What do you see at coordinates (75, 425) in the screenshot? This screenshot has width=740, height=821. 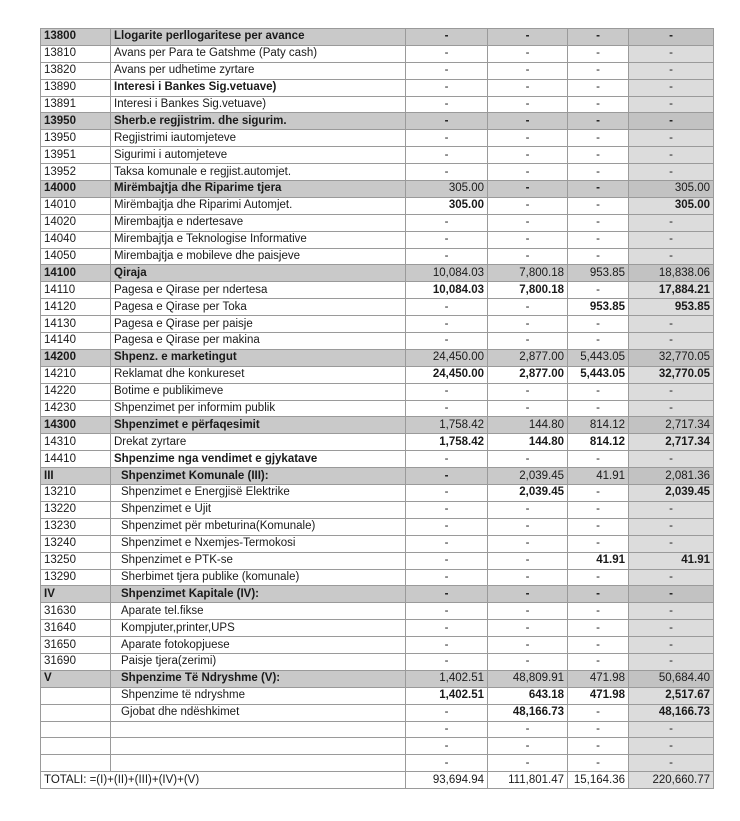 I see `code-cell: 14300` at bounding box center [75, 425].